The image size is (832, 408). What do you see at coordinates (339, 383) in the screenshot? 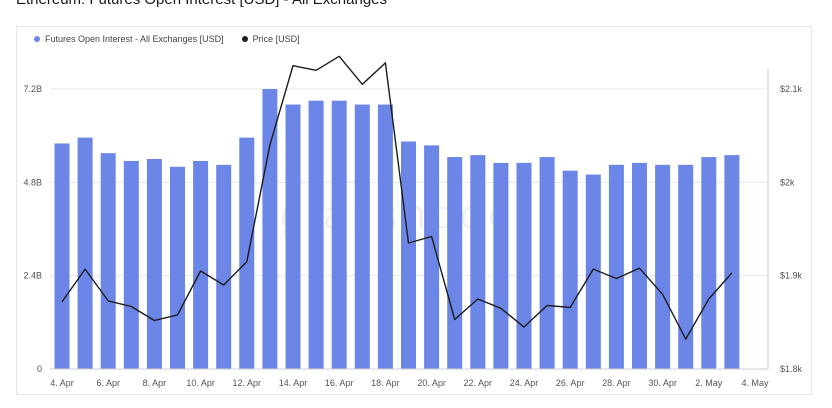
I see `x-tick-label: 16. Apr` at bounding box center [339, 383].